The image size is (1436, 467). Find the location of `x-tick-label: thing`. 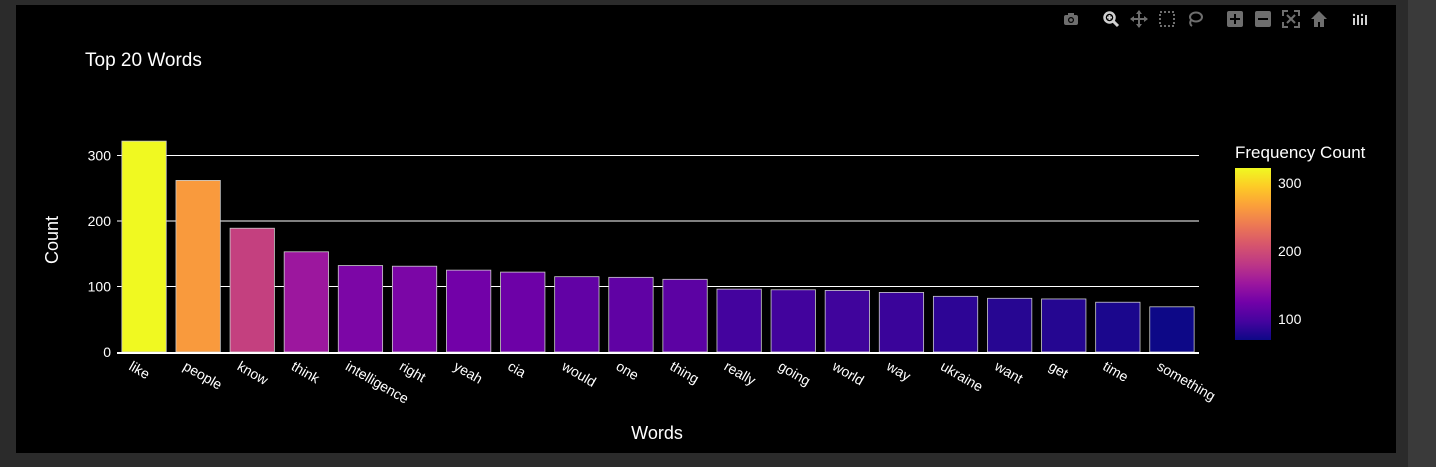

x-tick-label: thing is located at coordinates (685, 372).